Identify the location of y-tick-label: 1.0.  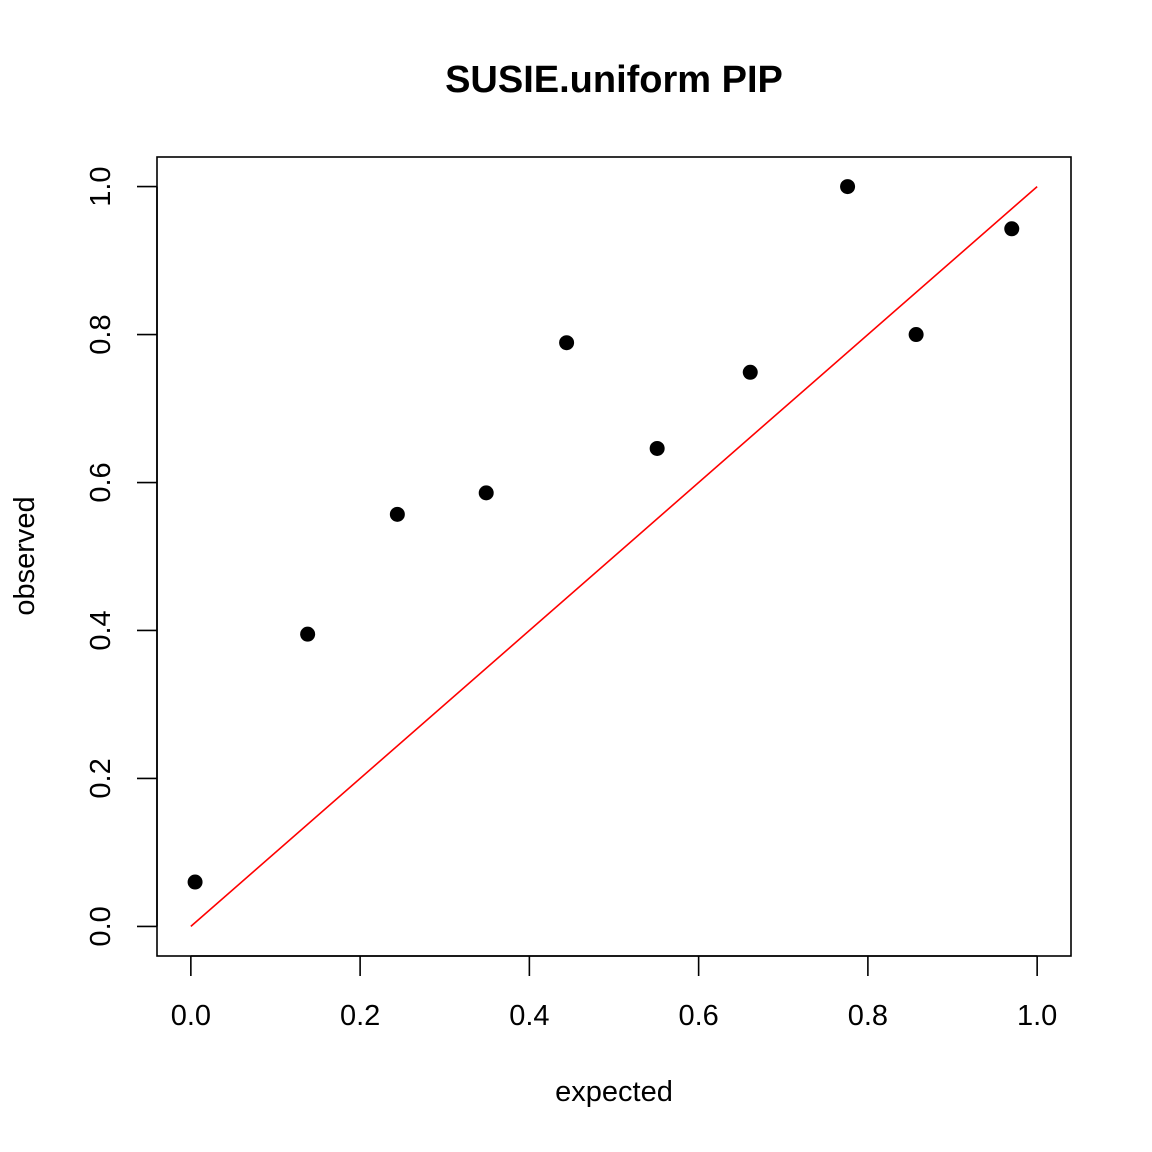
(101, 186).